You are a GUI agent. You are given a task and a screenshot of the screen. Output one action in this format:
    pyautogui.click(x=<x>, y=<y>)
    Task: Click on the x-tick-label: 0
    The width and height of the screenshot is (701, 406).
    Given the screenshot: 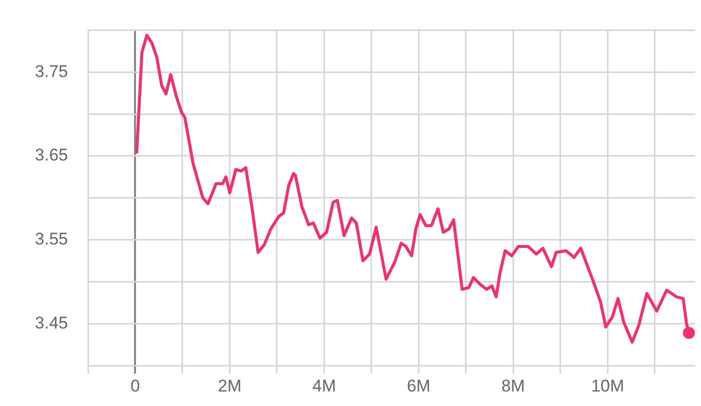 What is the action you would take?
    pyautogui.click(x=135, y=386)
    